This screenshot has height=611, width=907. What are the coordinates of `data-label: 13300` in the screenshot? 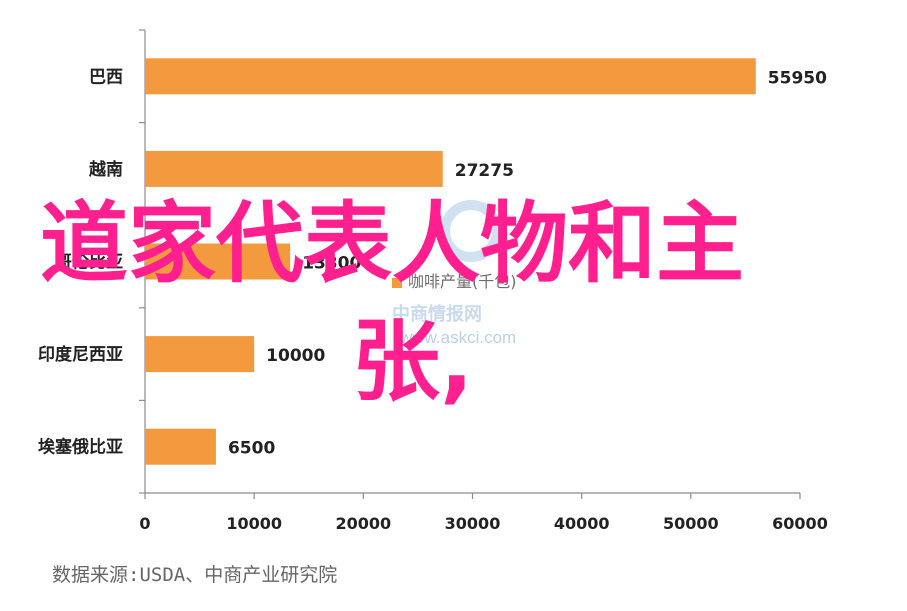 It's located at (331, 264).